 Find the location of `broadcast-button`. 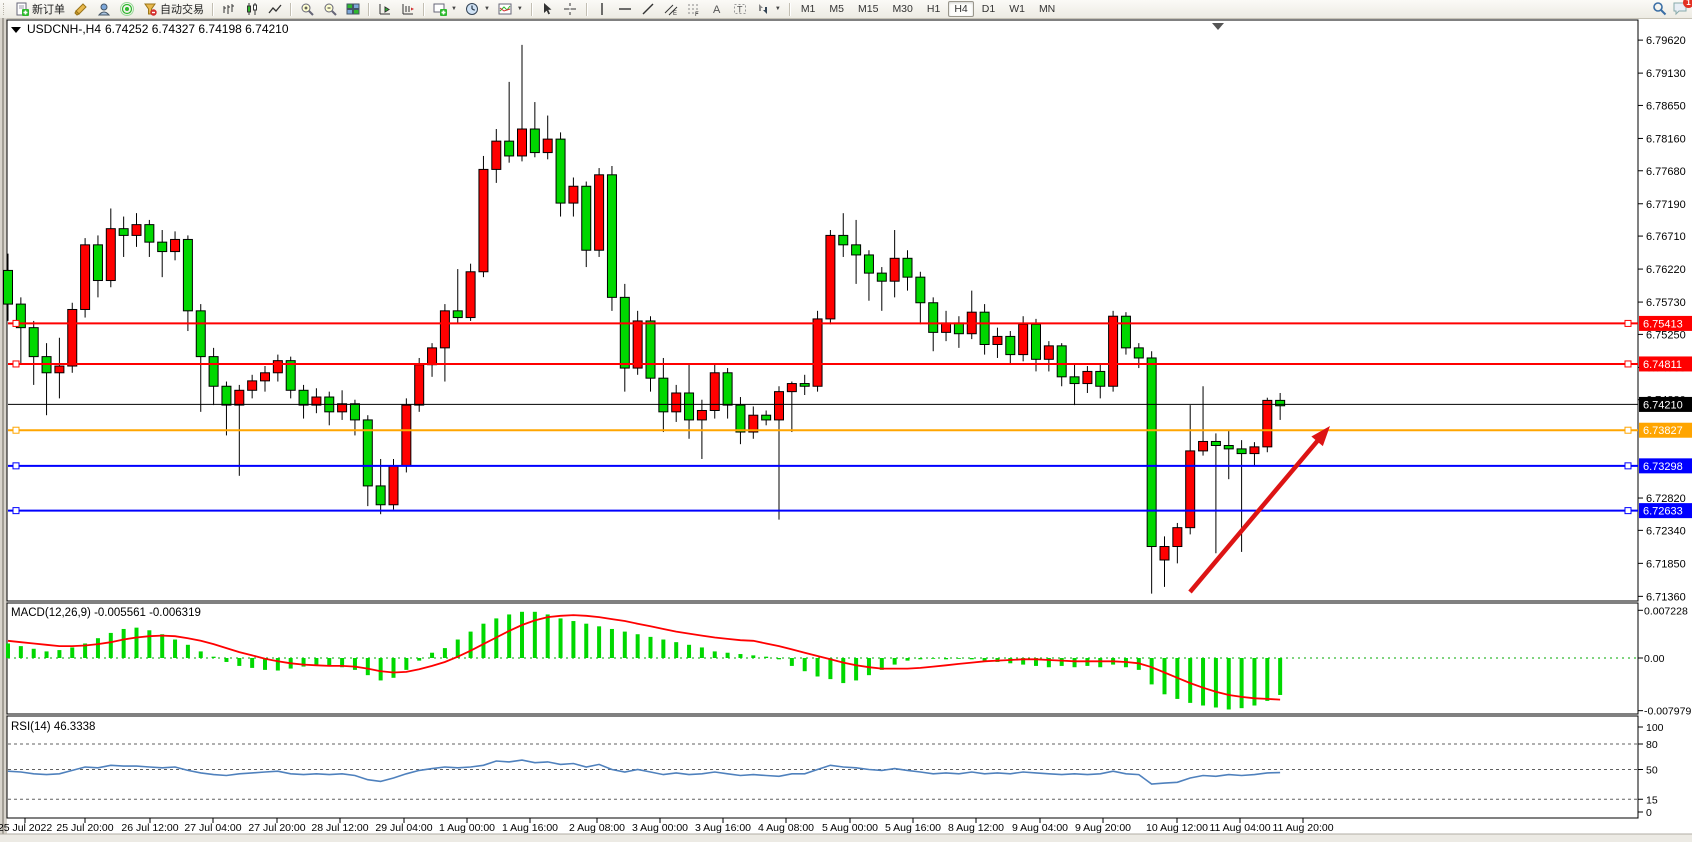

broadcast-button is located at coordinates (126, 9).